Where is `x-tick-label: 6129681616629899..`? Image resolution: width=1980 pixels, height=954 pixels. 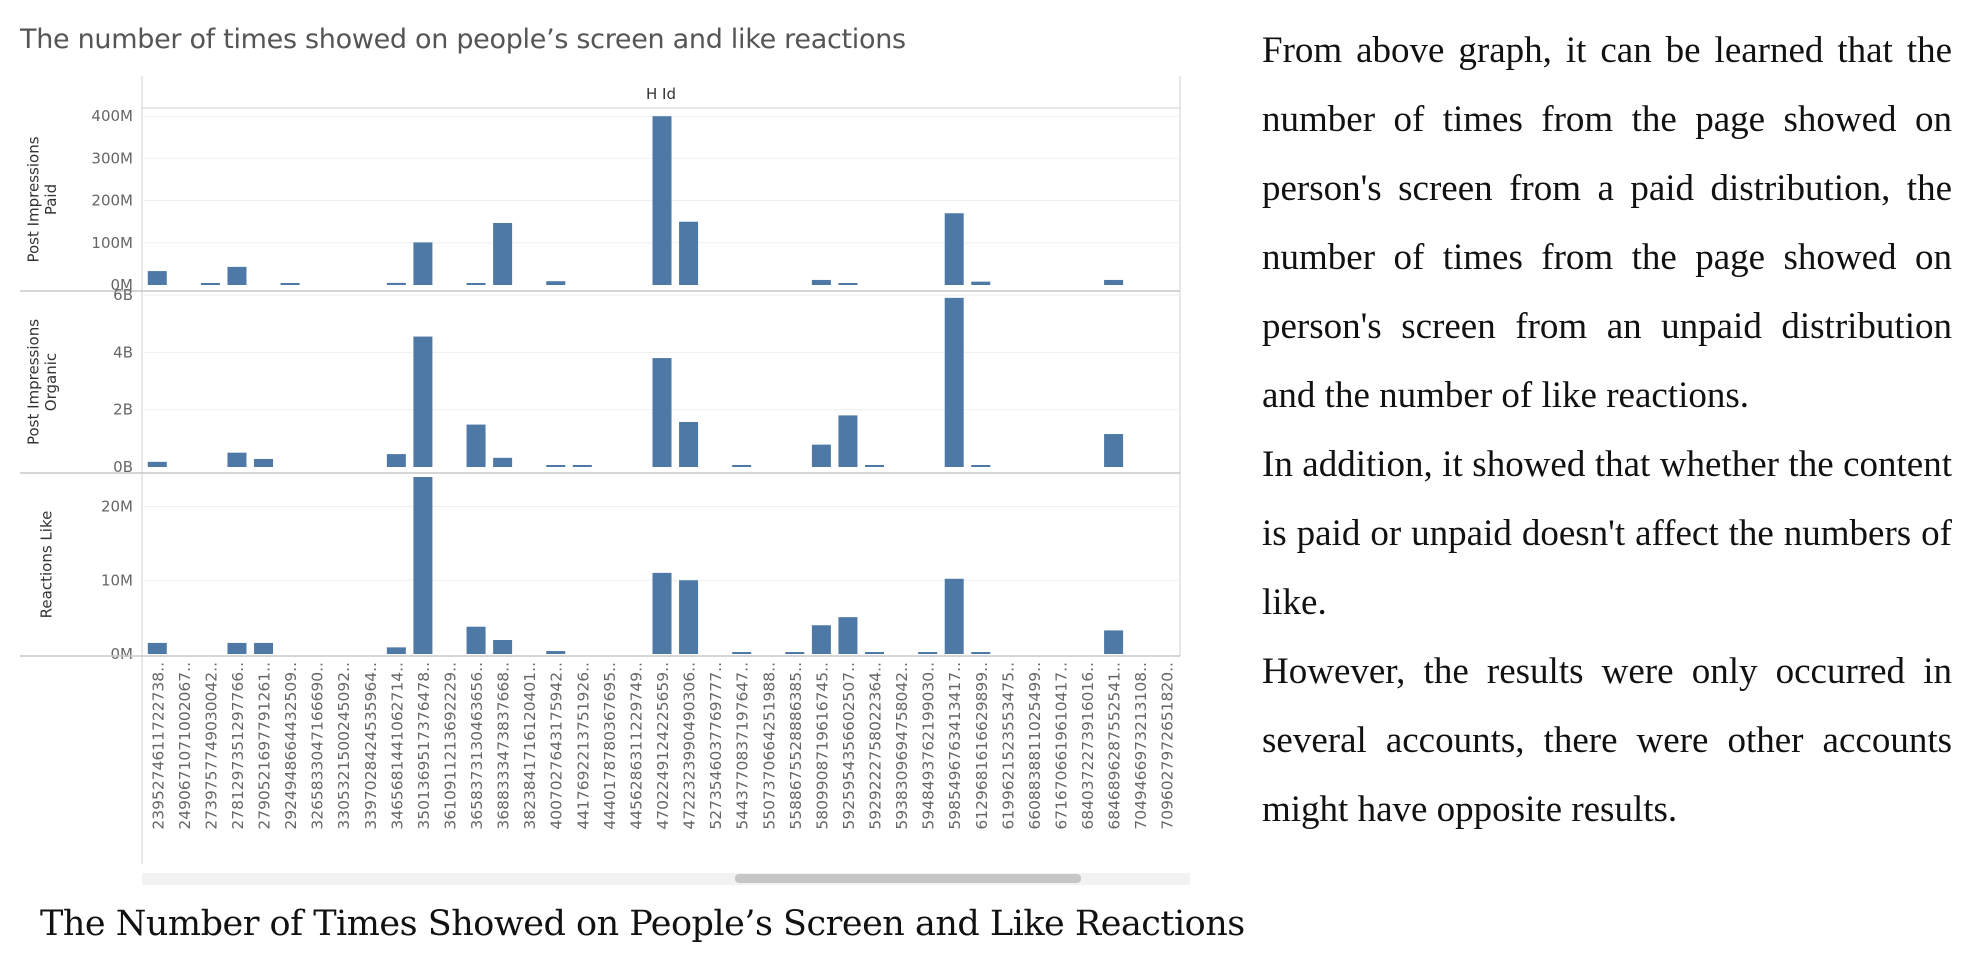 x-tick-label: 6129681616629899.. is located at coordinates (982, 746).